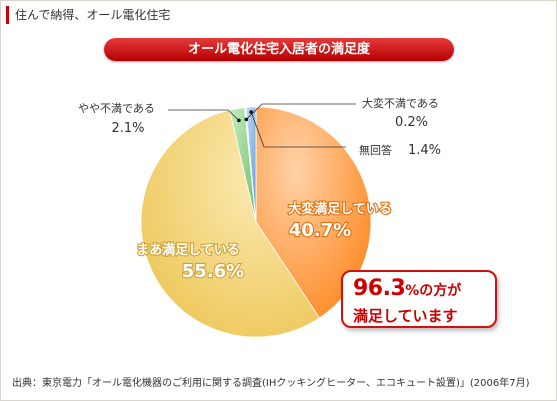  I want to click on page-header: 住んで納得、オール電化住宅, so click(156, 15).